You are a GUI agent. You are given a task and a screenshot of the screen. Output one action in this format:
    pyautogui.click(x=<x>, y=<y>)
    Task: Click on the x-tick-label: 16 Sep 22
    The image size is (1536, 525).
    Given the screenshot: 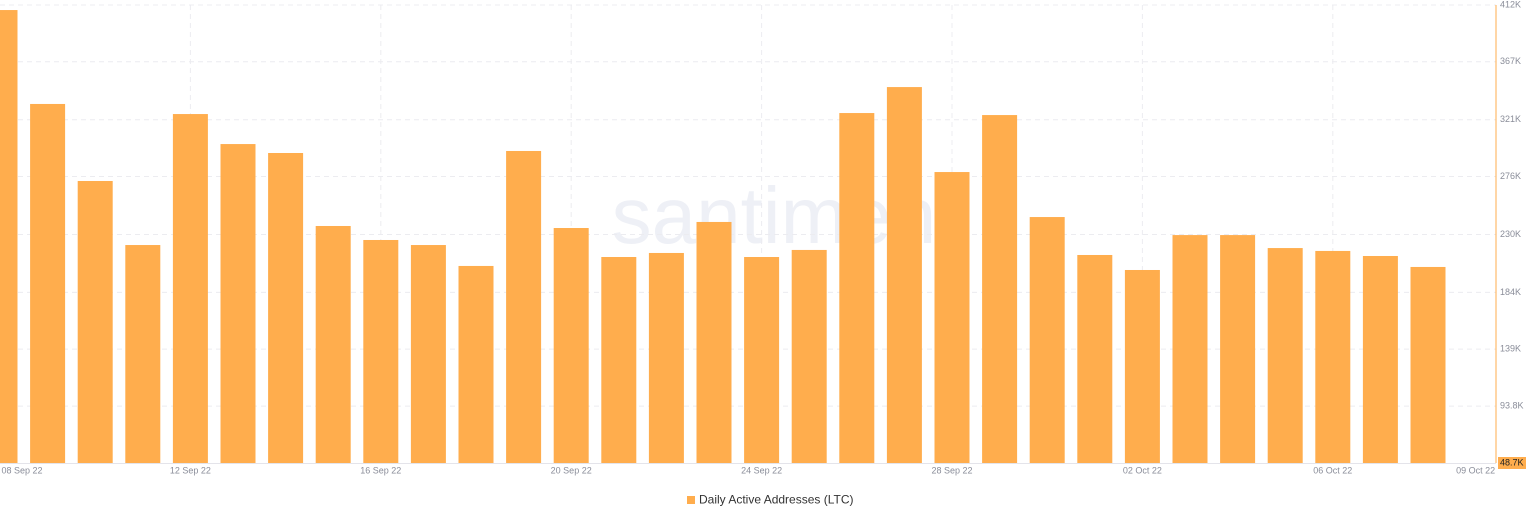 What is the action you would take?
    pyautogui.click(x=380, y=470)
    